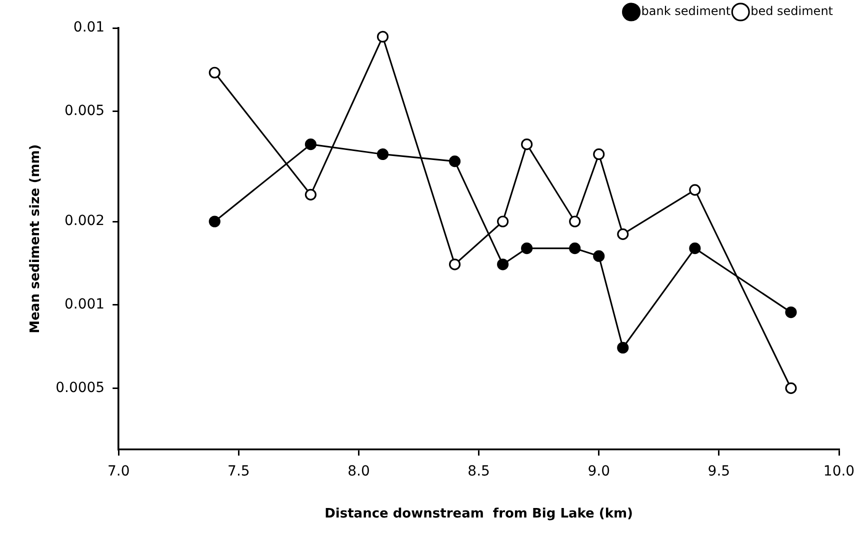  What do you see at coordinates (359, 472) in the screenshot?
I see `x-tick-label: 8.0` at bounding box center [359, 472].